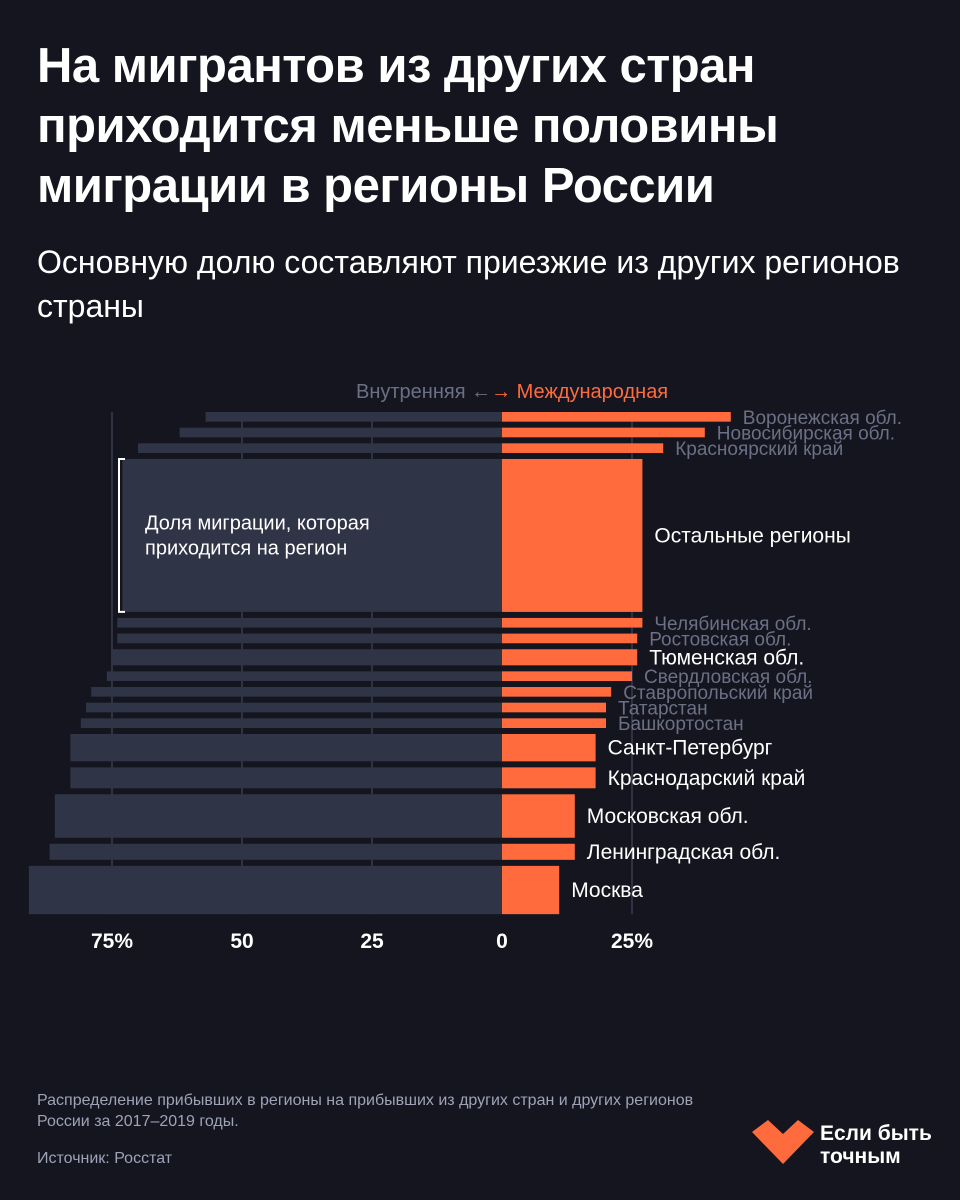  I want to click on brand-name: Если быть точным, so click(890, 1145).